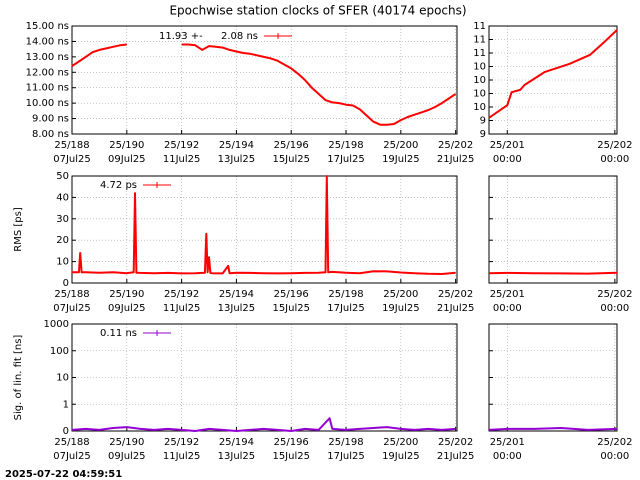 This screenshot has height=480, width=640. Describe the element at coordinates (59, 351) in the screenshot. I see `y-tick-label: 100` at that location.